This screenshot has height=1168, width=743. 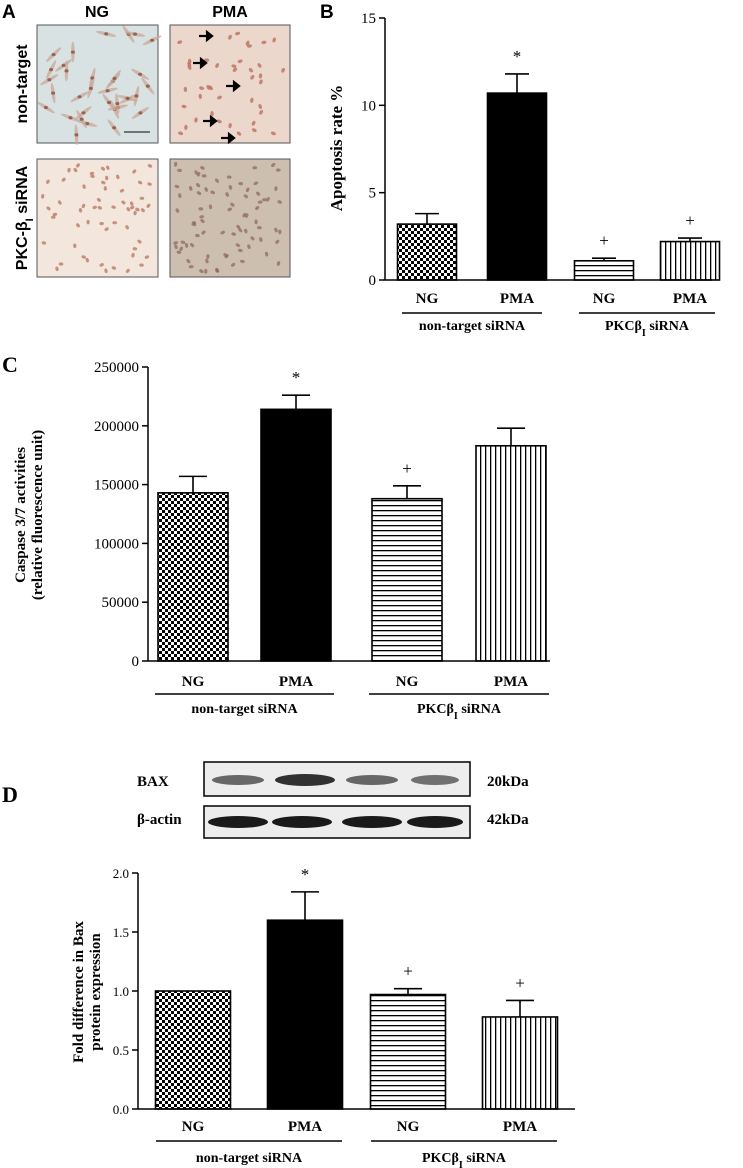 I want to click on micrograph-panel: NG PMA non-target PKC-βI siRNA, so click(x=152, y=141).